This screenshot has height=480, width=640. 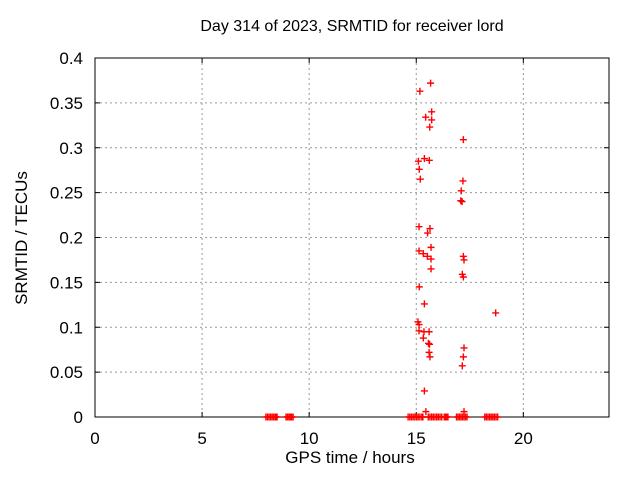 What do you see at coordinates (201, 438) in the screenshot?
I see `x-tick-label: 5` at bounding box center [201, 438].